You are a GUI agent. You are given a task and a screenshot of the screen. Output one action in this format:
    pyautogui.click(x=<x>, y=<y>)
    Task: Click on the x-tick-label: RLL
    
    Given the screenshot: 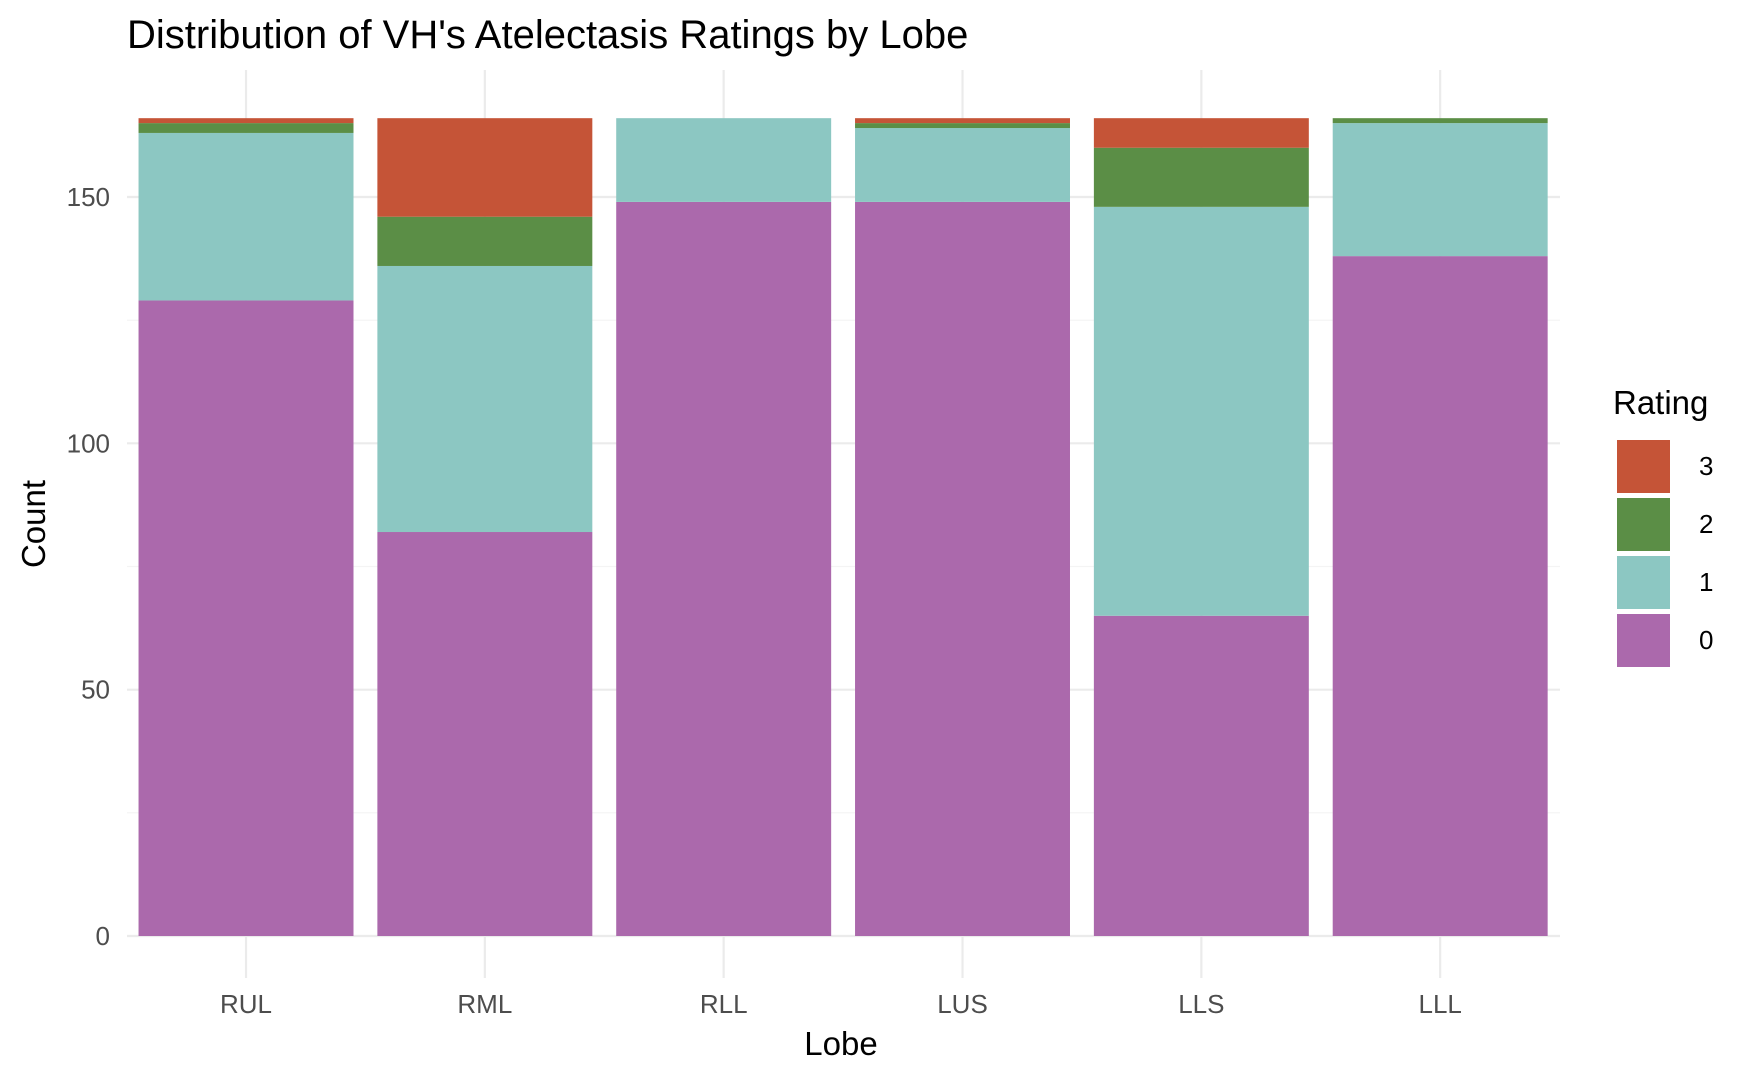 What is the action you would take?
    pyautogui.click(x=724, y=1004)
    